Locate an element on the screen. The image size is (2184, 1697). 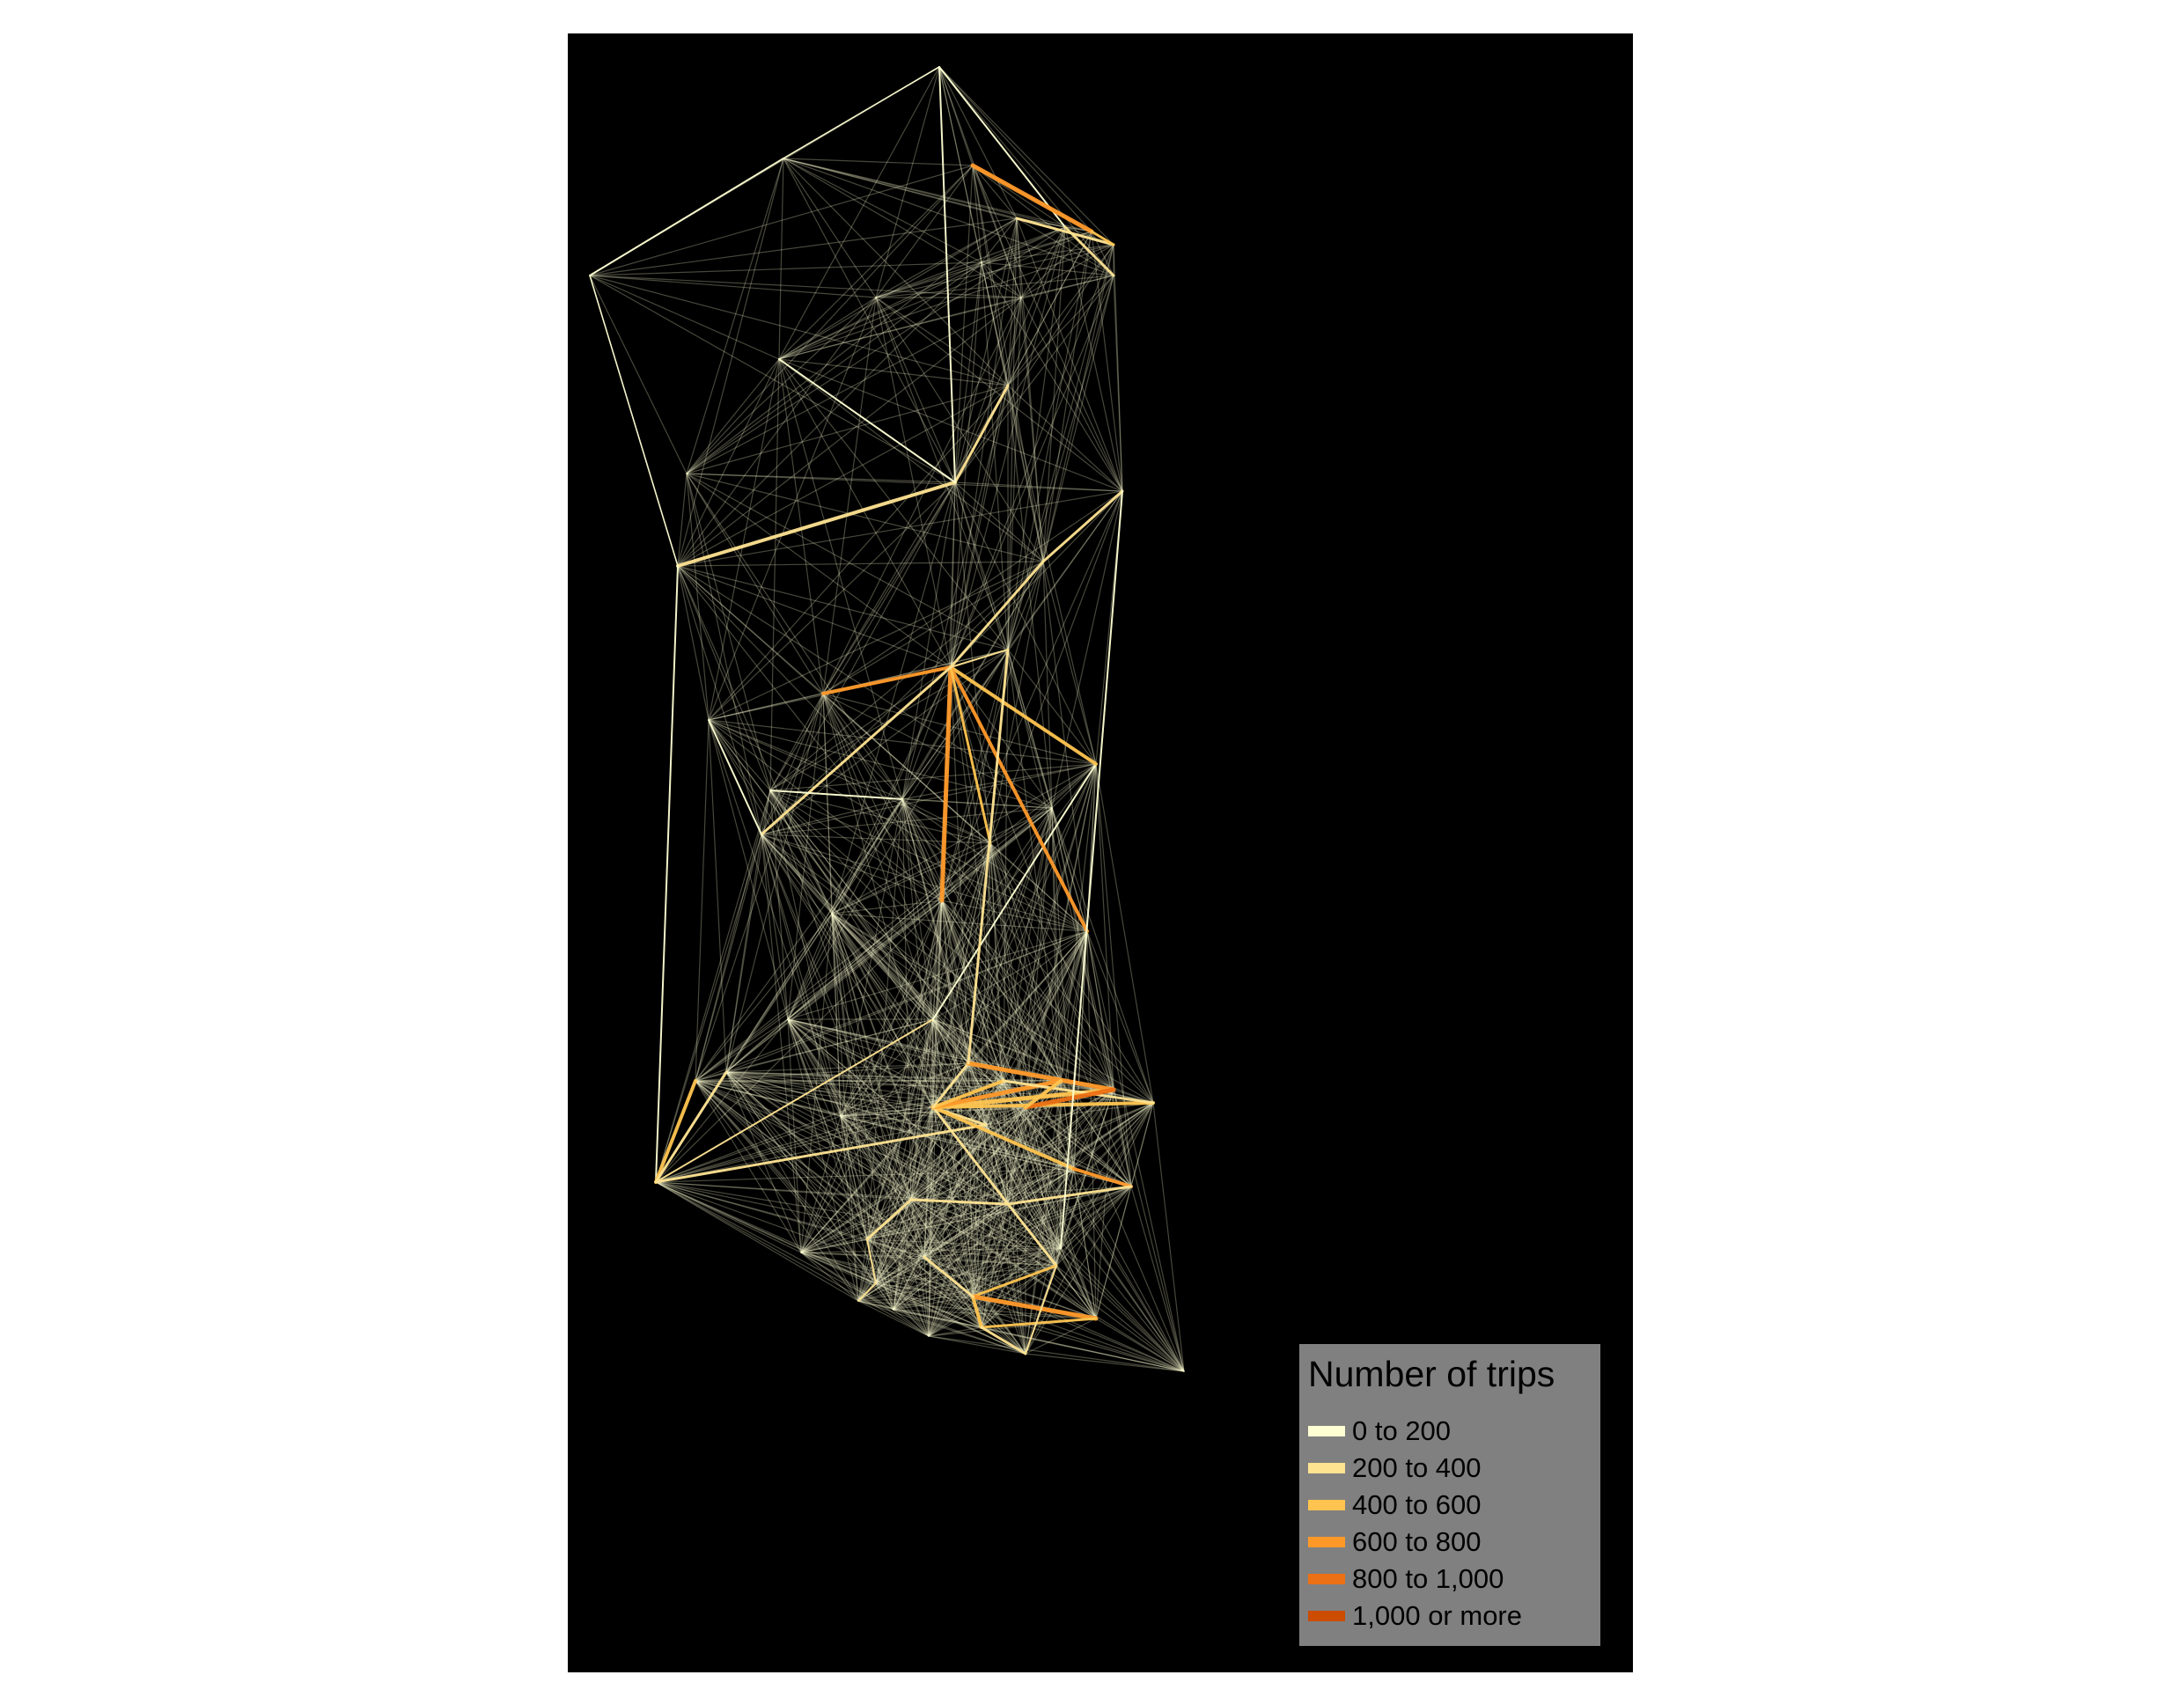
legend-item-1000-plus: 1,000 or more is located at coordinates (1415, 1616).